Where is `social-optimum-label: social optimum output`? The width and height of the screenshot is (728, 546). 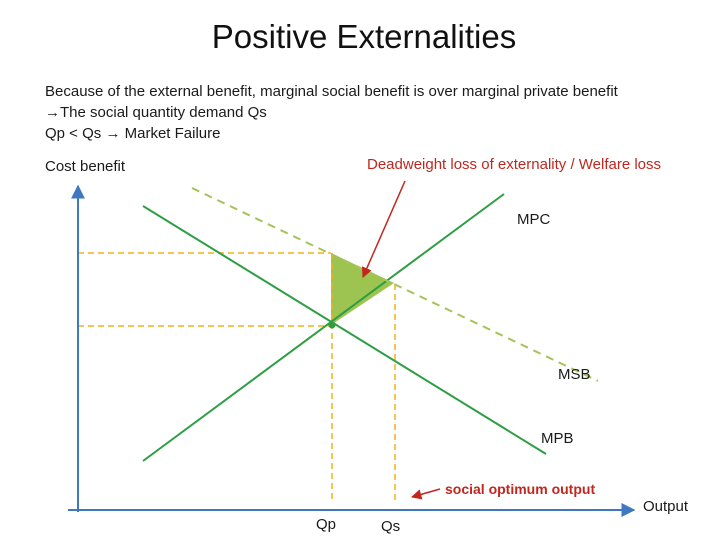
social-optimum-label: social optimum output is located at coordinates (520, 489).